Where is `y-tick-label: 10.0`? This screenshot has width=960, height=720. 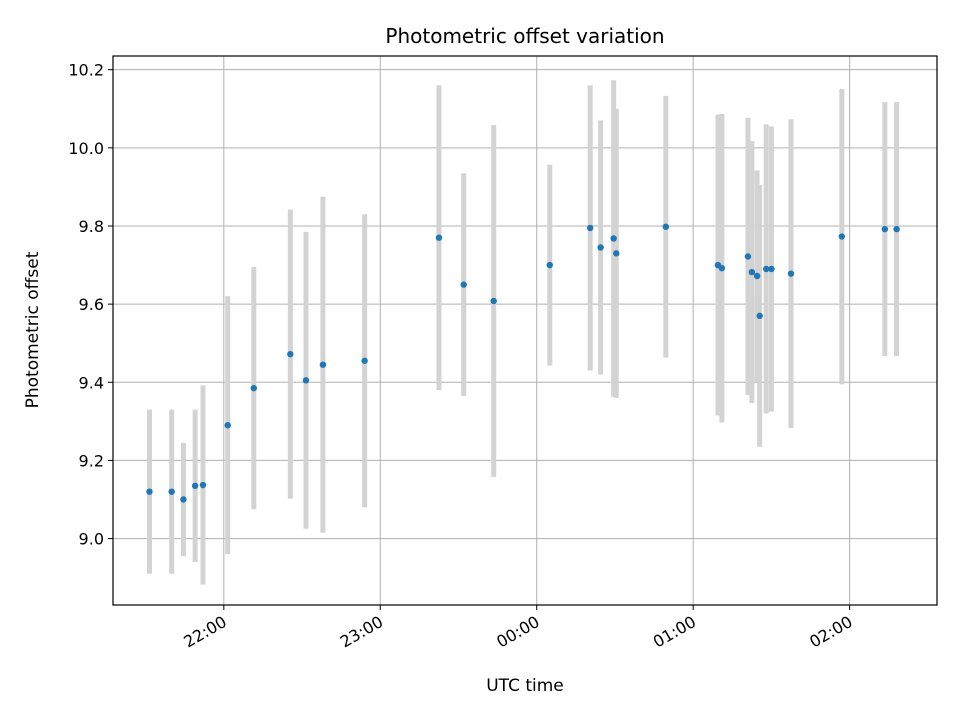
y-tick-label: 10.0 is located at coordinates (86, 148).